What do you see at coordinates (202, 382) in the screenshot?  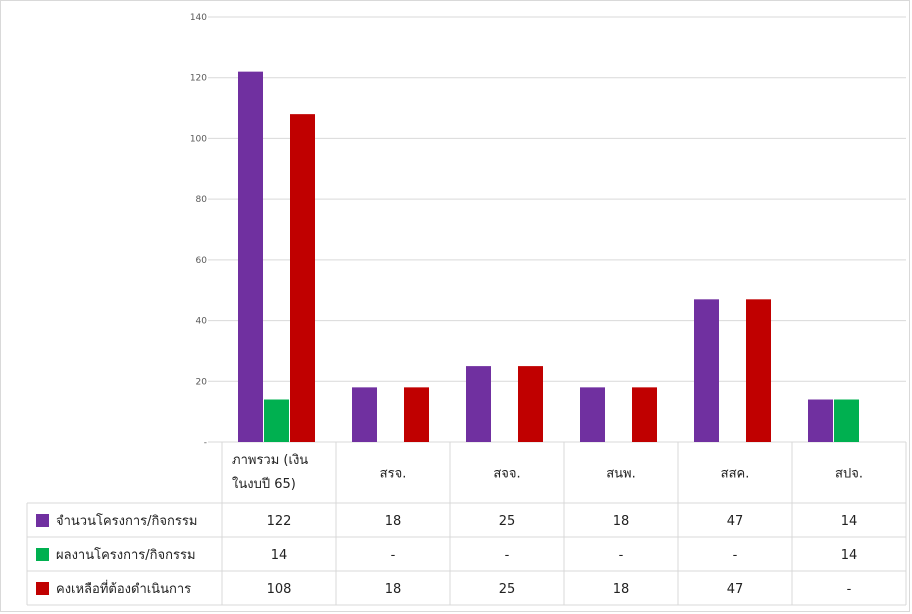 I see `y-tick-label: 20` at bounding box center [202, 382].